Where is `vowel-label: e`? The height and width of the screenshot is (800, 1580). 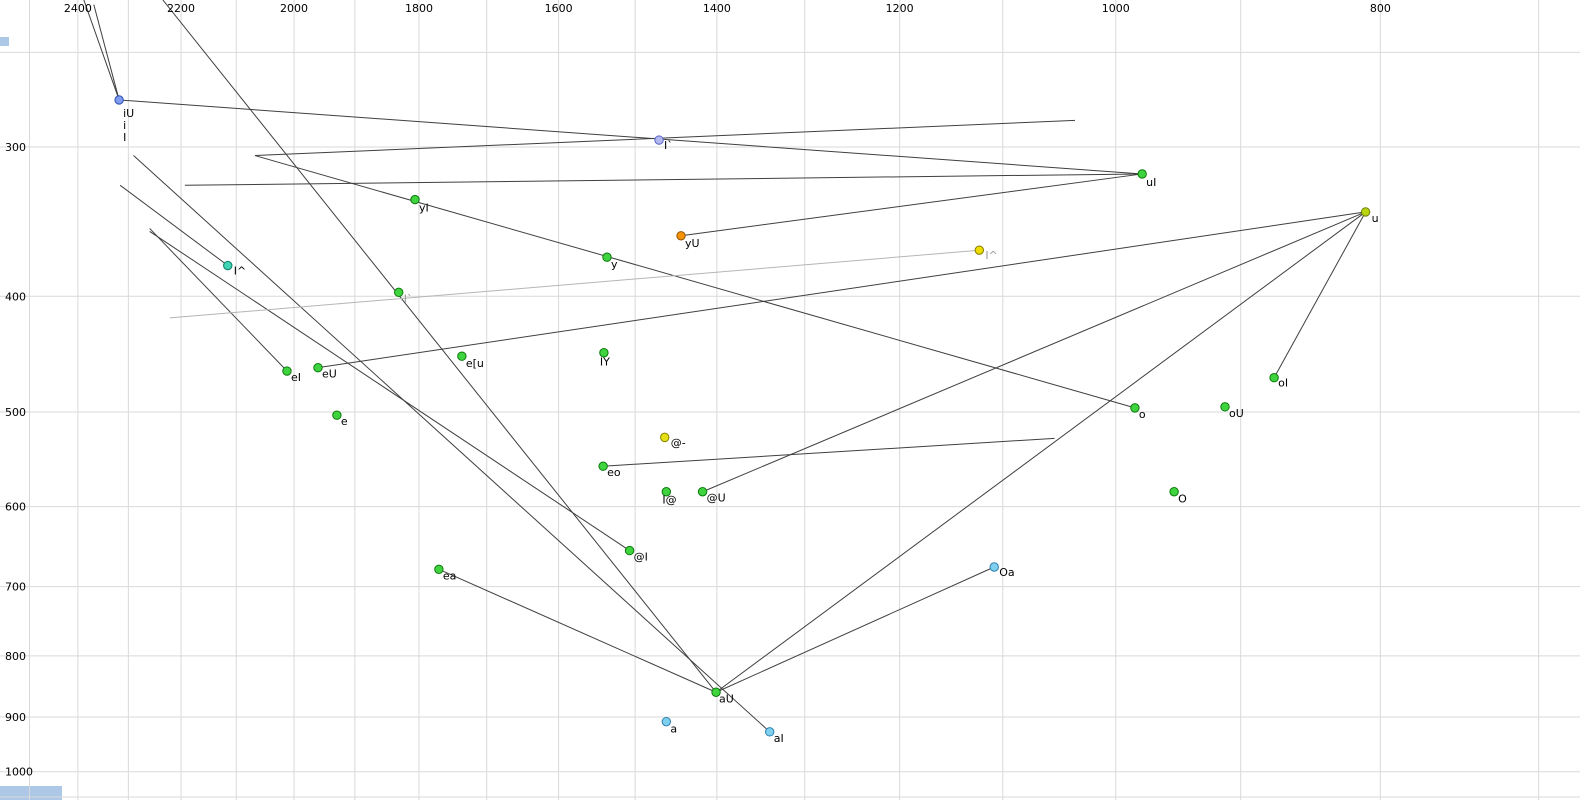
vowel-label: e is located at coordinates (344, 421).